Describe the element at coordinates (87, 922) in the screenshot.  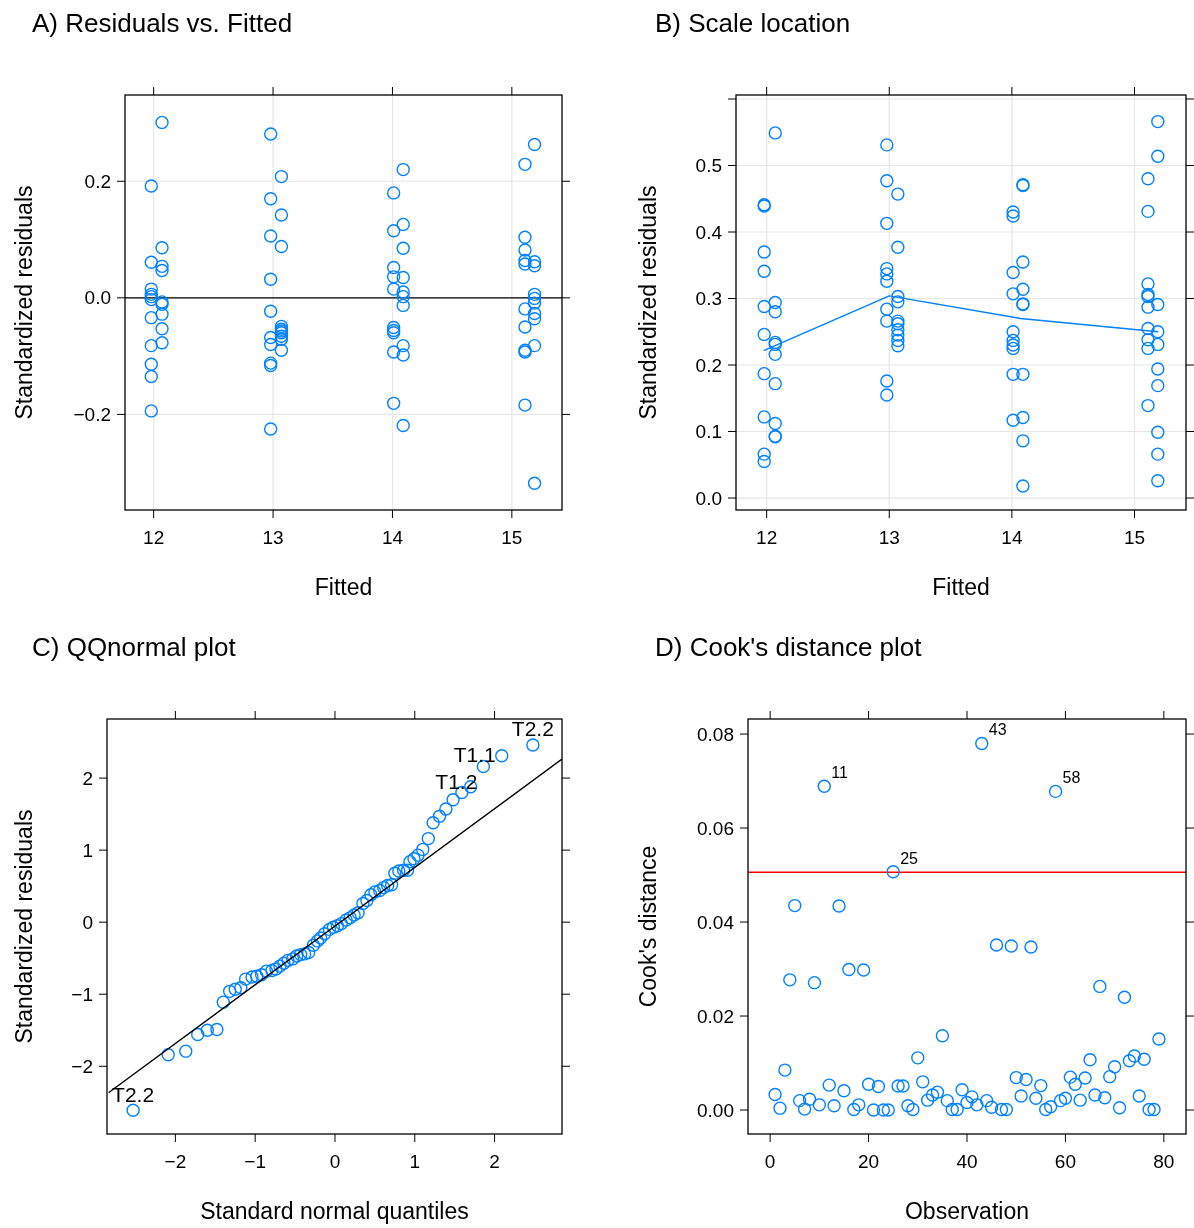
I see `y-tick-label: 0` at that location.